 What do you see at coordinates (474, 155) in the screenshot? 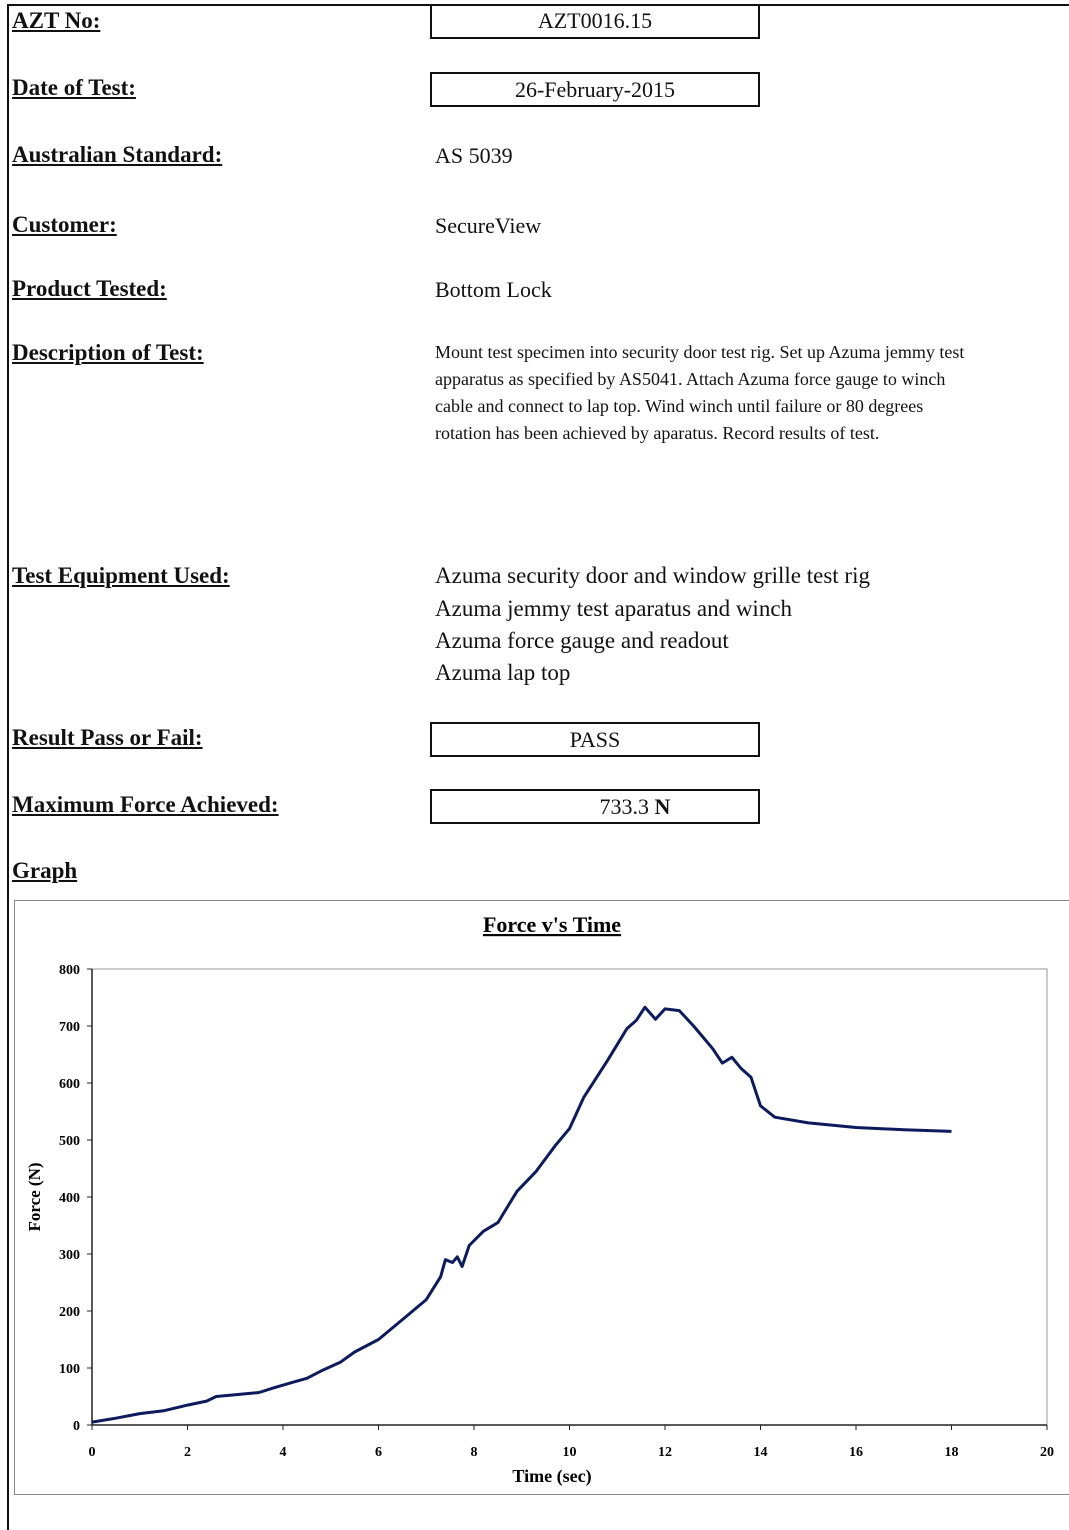
I see `field-value: AS 5039` at bounding box center [474, 155].